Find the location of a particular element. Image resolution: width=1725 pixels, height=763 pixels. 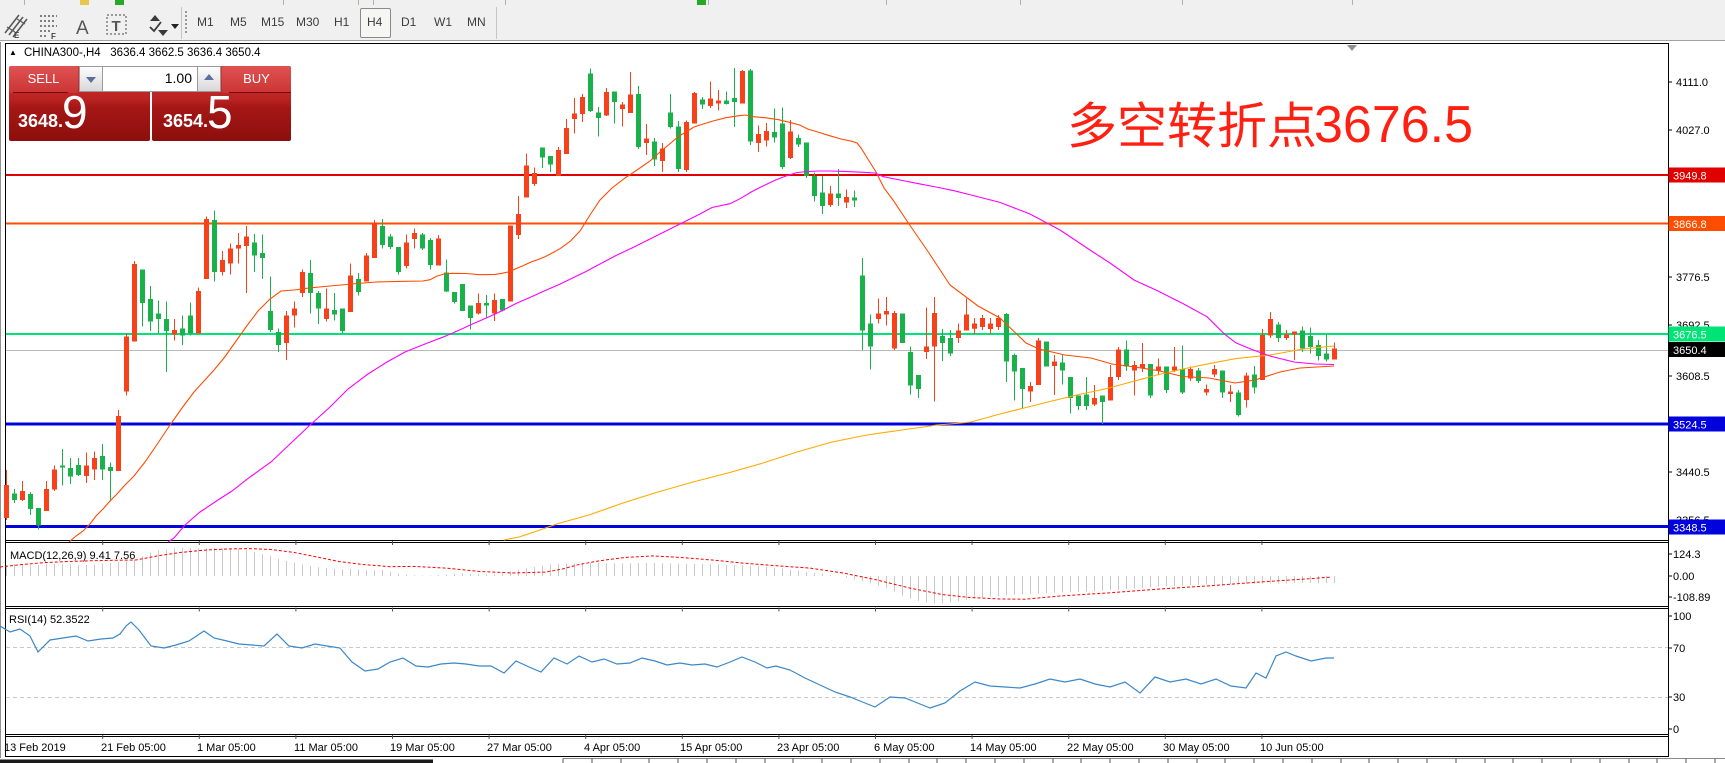

svg-text: E is located at coordinates (17, 35).